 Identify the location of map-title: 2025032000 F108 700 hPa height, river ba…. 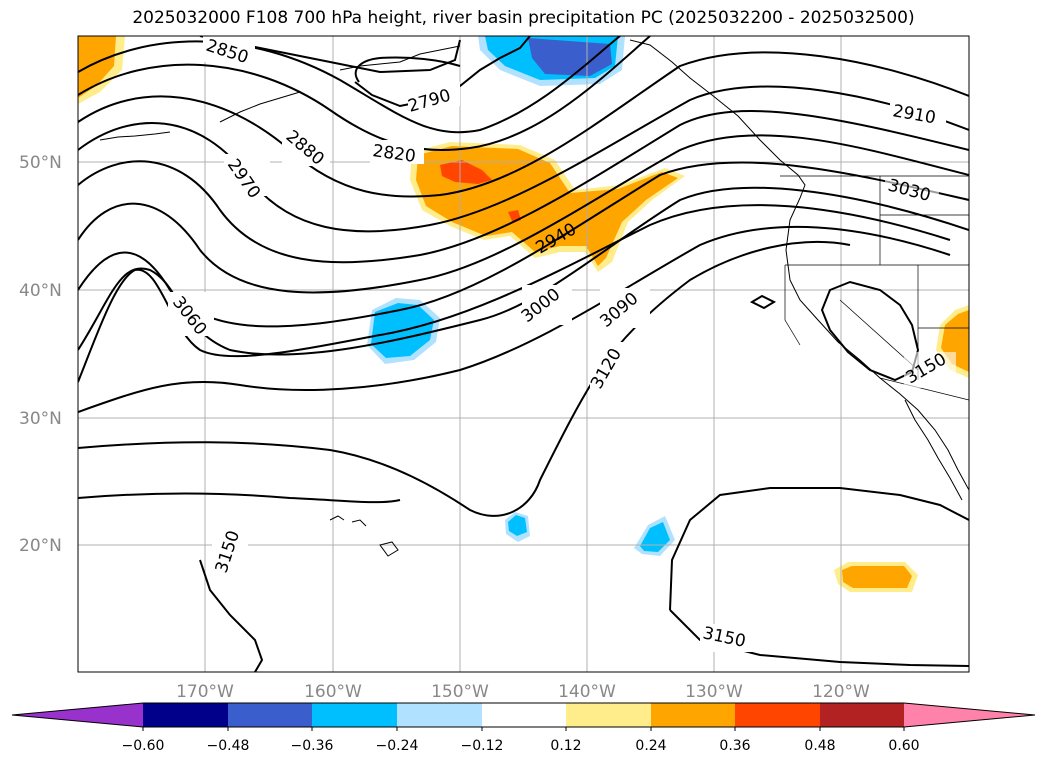
(523, 18).